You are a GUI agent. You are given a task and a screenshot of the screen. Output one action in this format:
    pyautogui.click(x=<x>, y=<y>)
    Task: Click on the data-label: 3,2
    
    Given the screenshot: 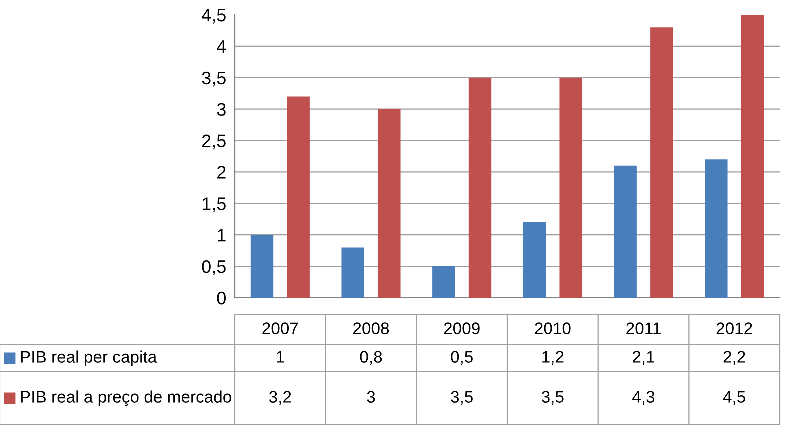 What is the action you would take?
    pyautogui.click(x=280, y=398)
    